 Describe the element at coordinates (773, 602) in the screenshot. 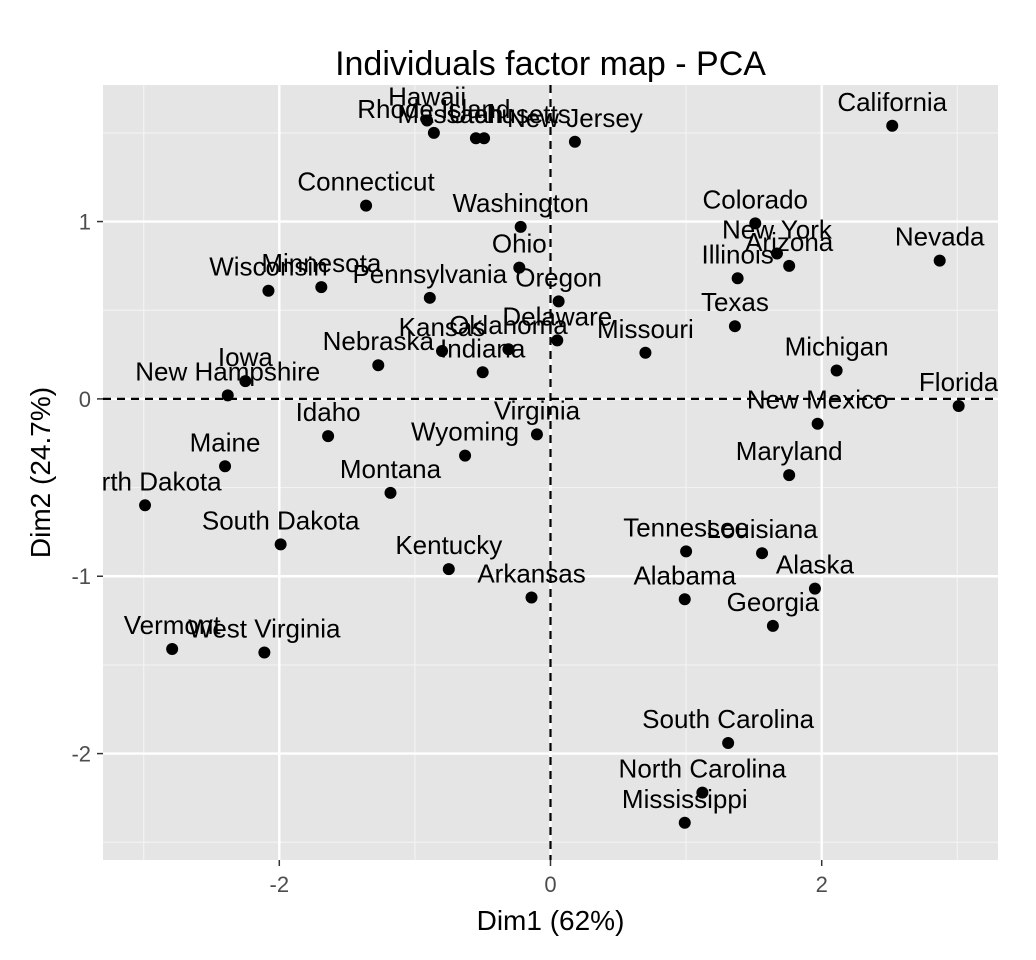

I see `label-georgia: Georgia` at that location.